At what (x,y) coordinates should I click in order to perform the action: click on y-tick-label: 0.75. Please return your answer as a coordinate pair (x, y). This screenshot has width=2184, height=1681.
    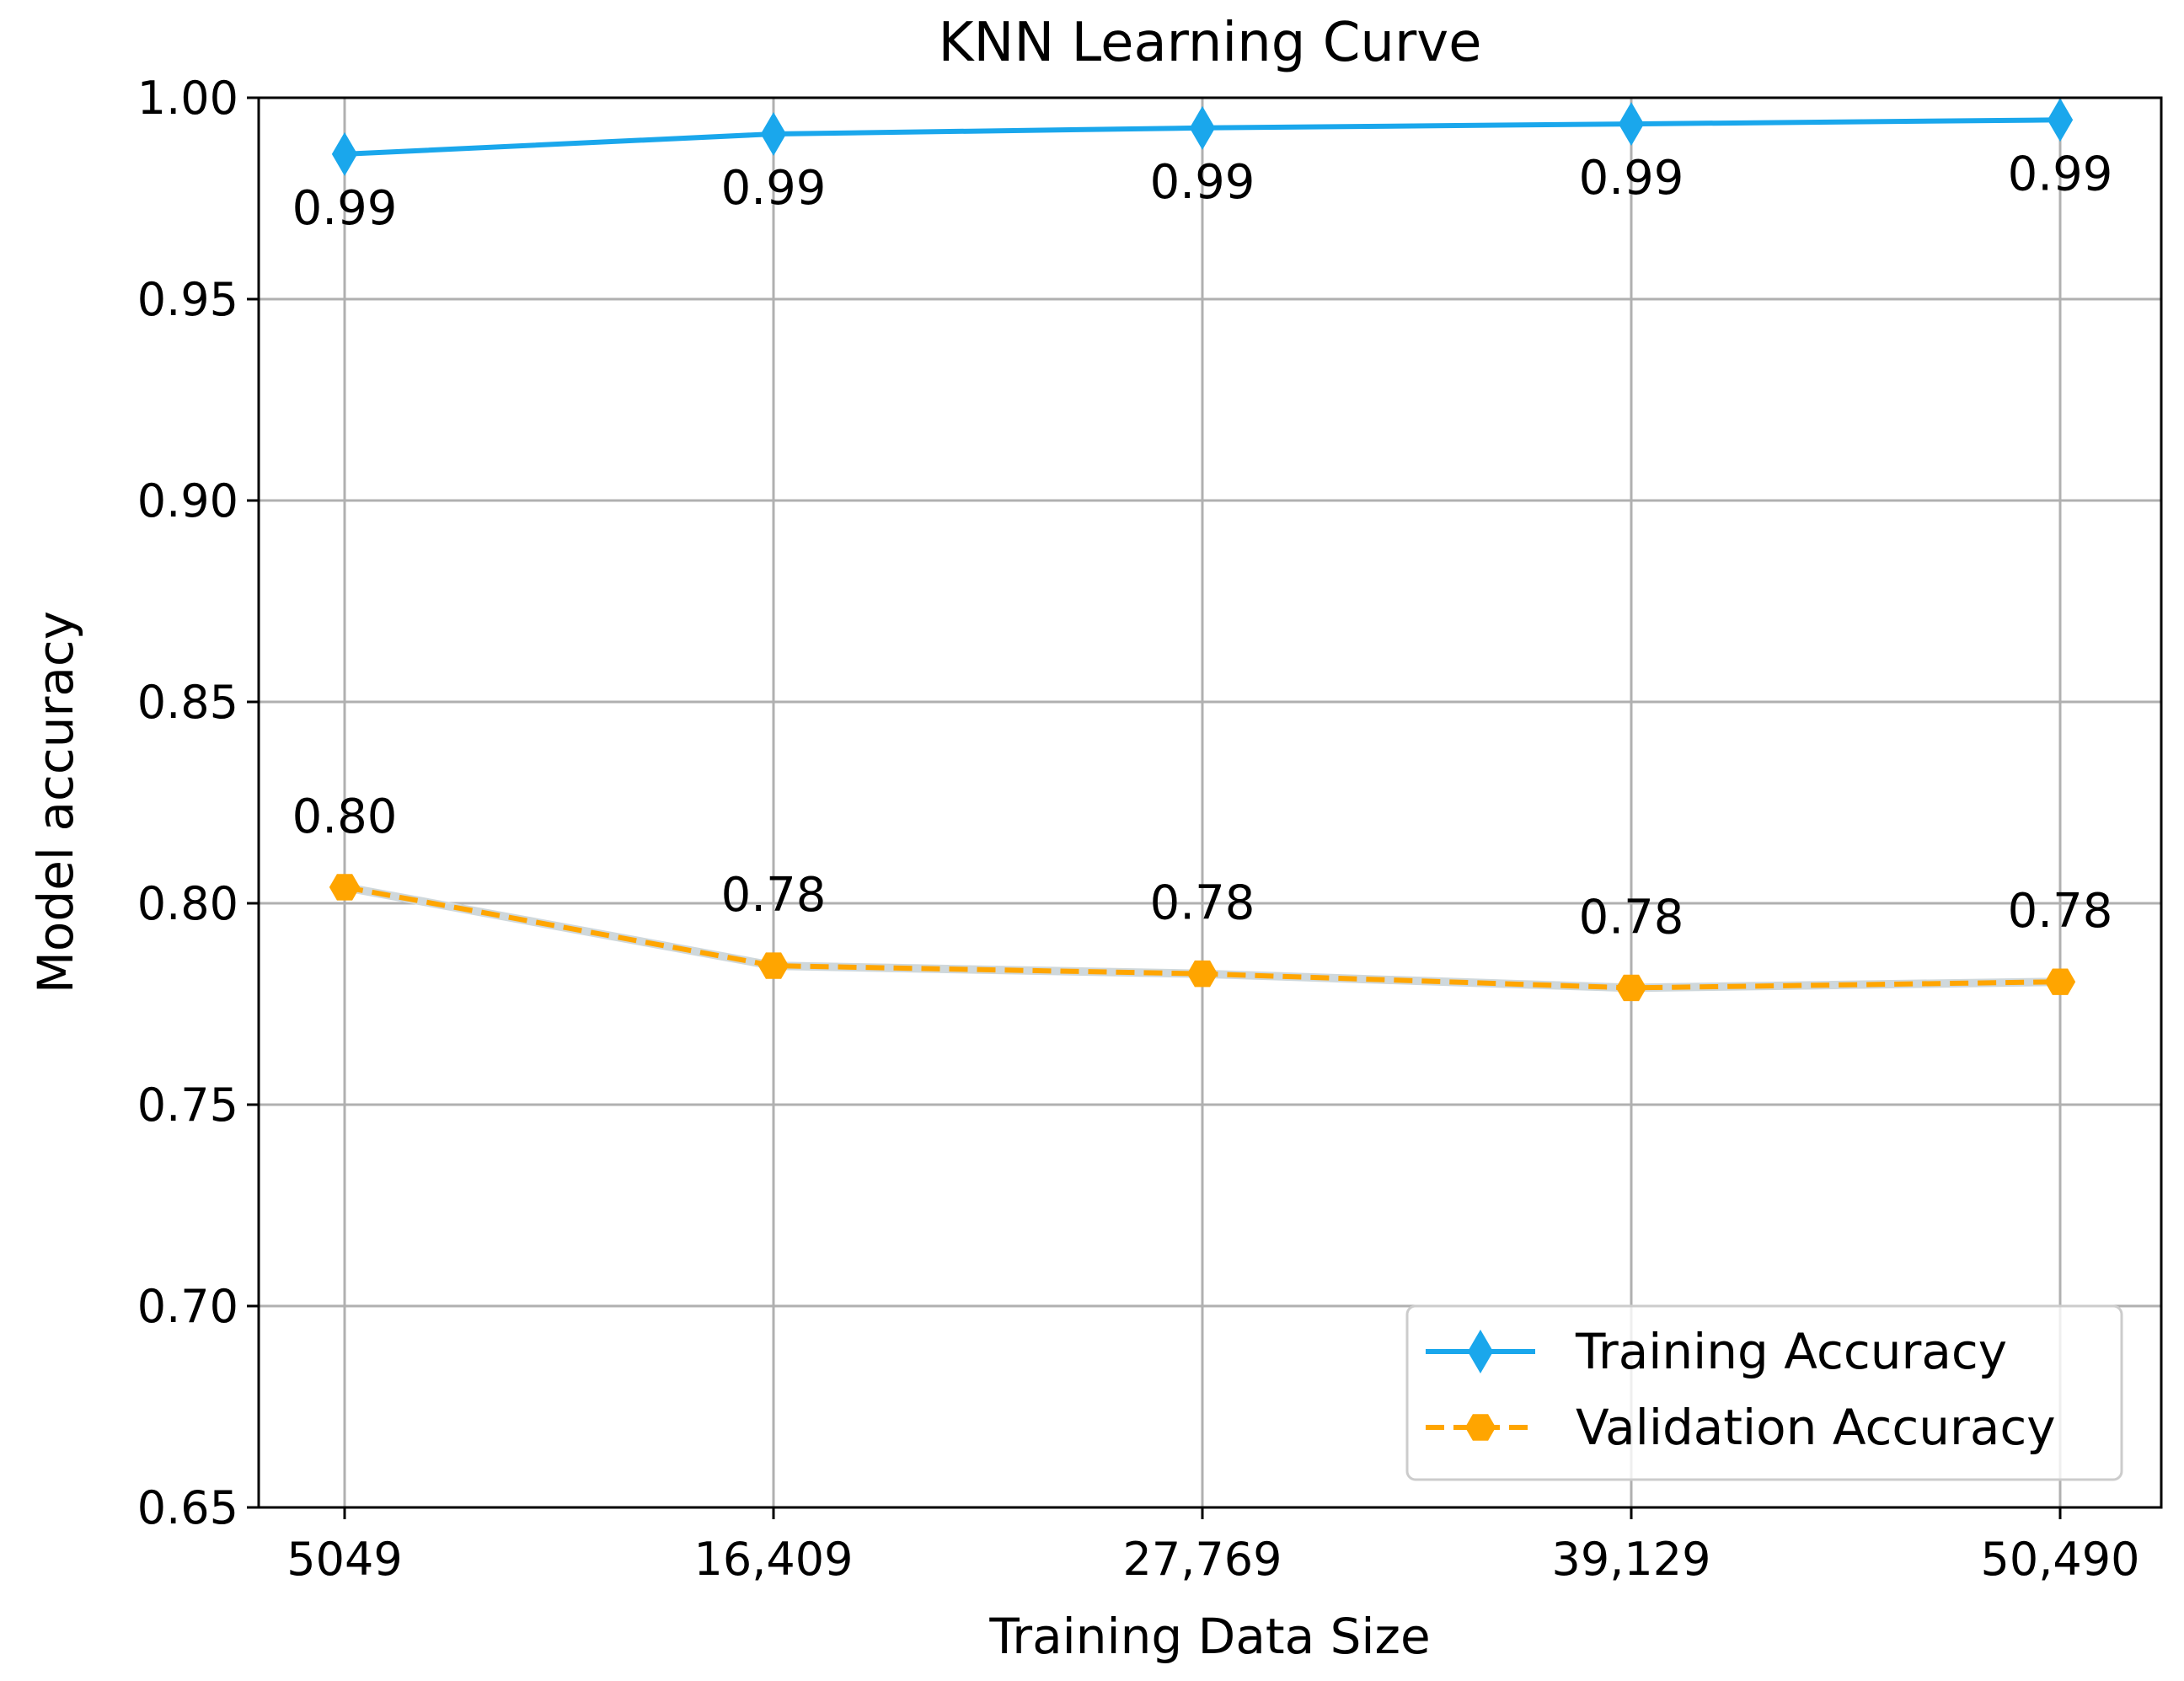
    Looking at the image, I should click on (187, 1106).